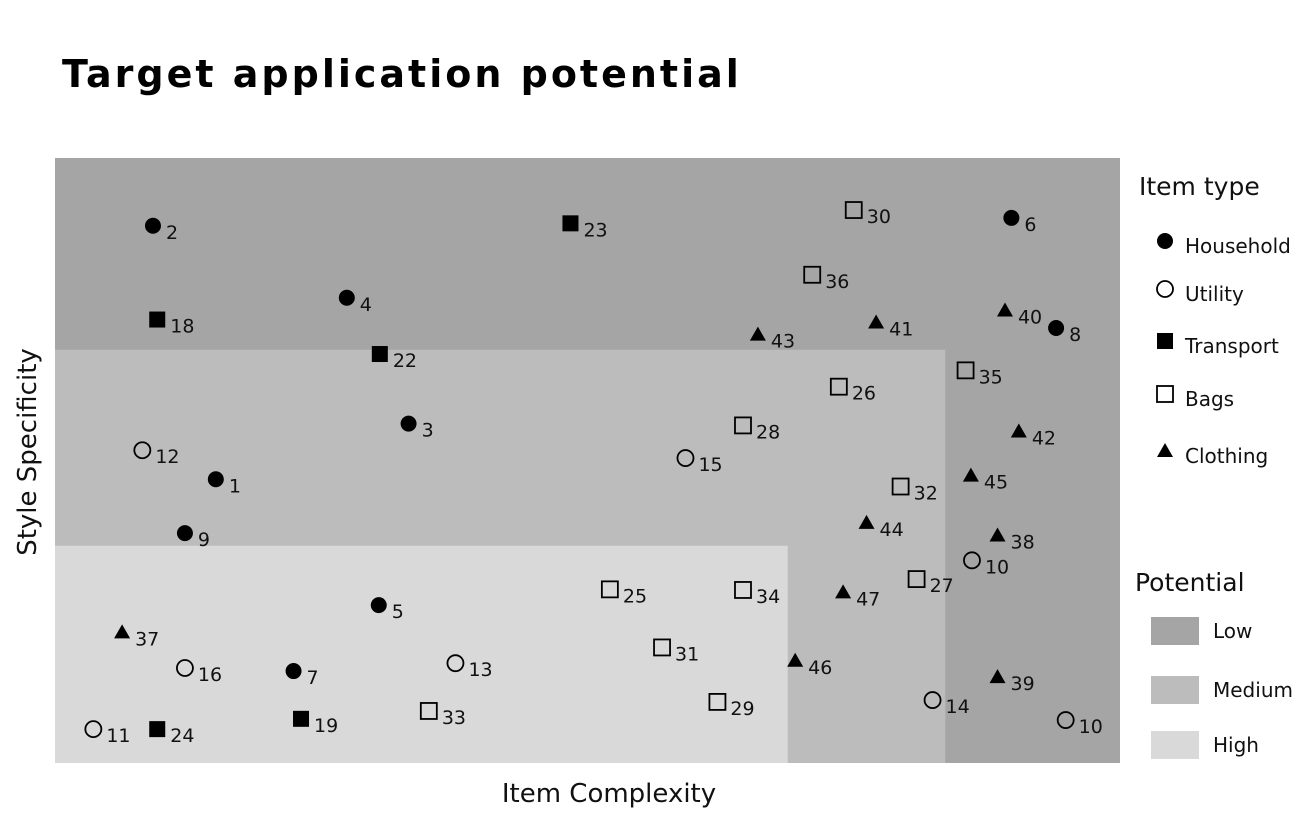 The image size is (1307, 834). What do you see at coordinates (398, 612) in the screenshot?
I see `point-label: 5` at bounding box center [398, 612].